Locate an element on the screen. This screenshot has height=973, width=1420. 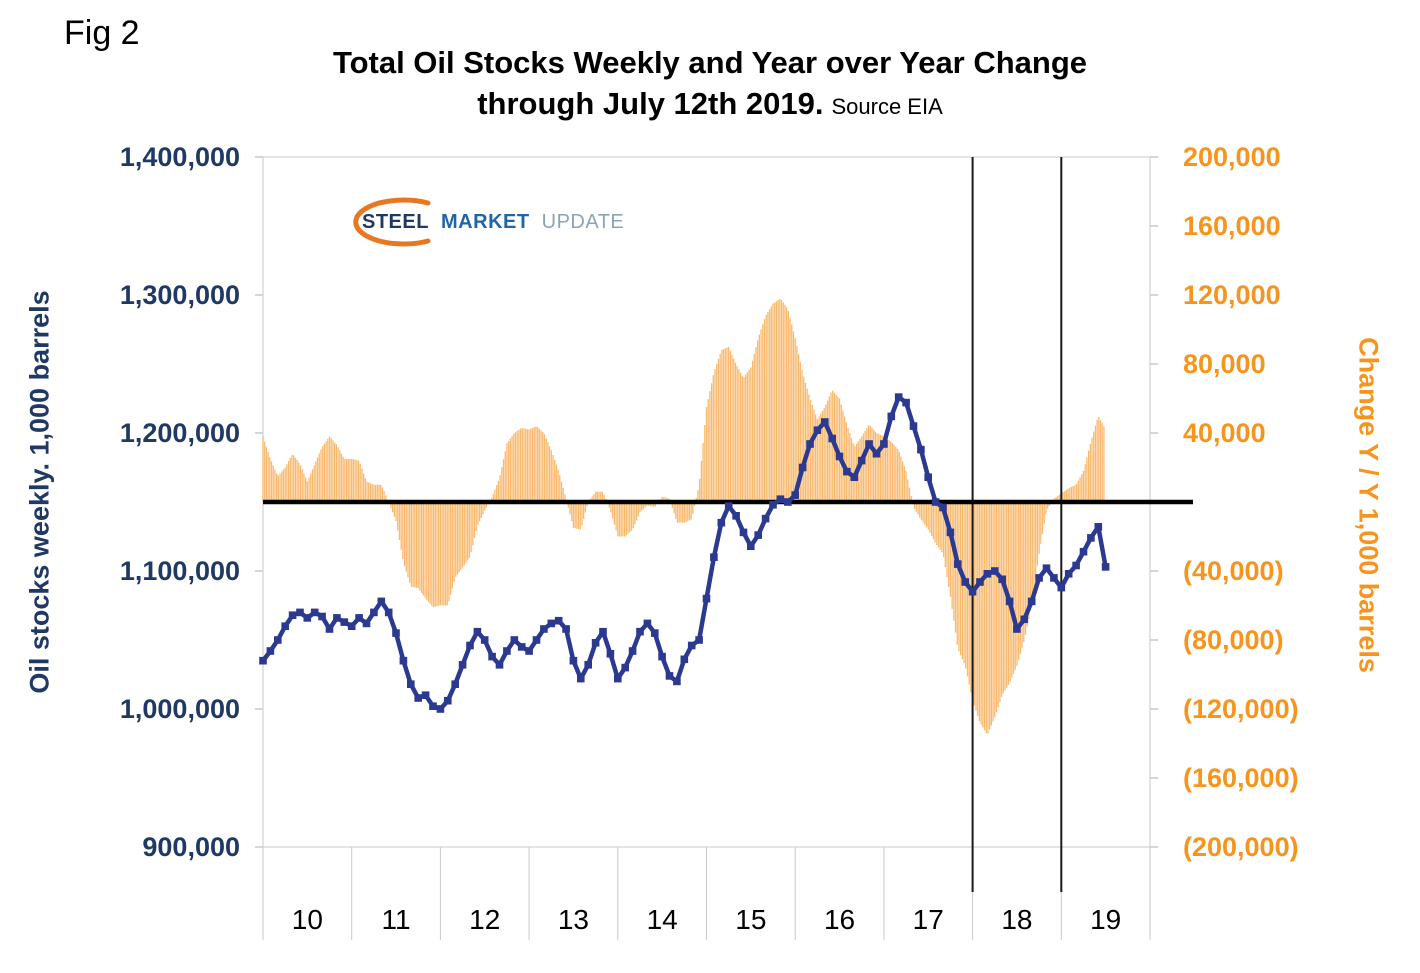
right-axis-tick-label: 200,000 is located at coordinates (1232, 157).